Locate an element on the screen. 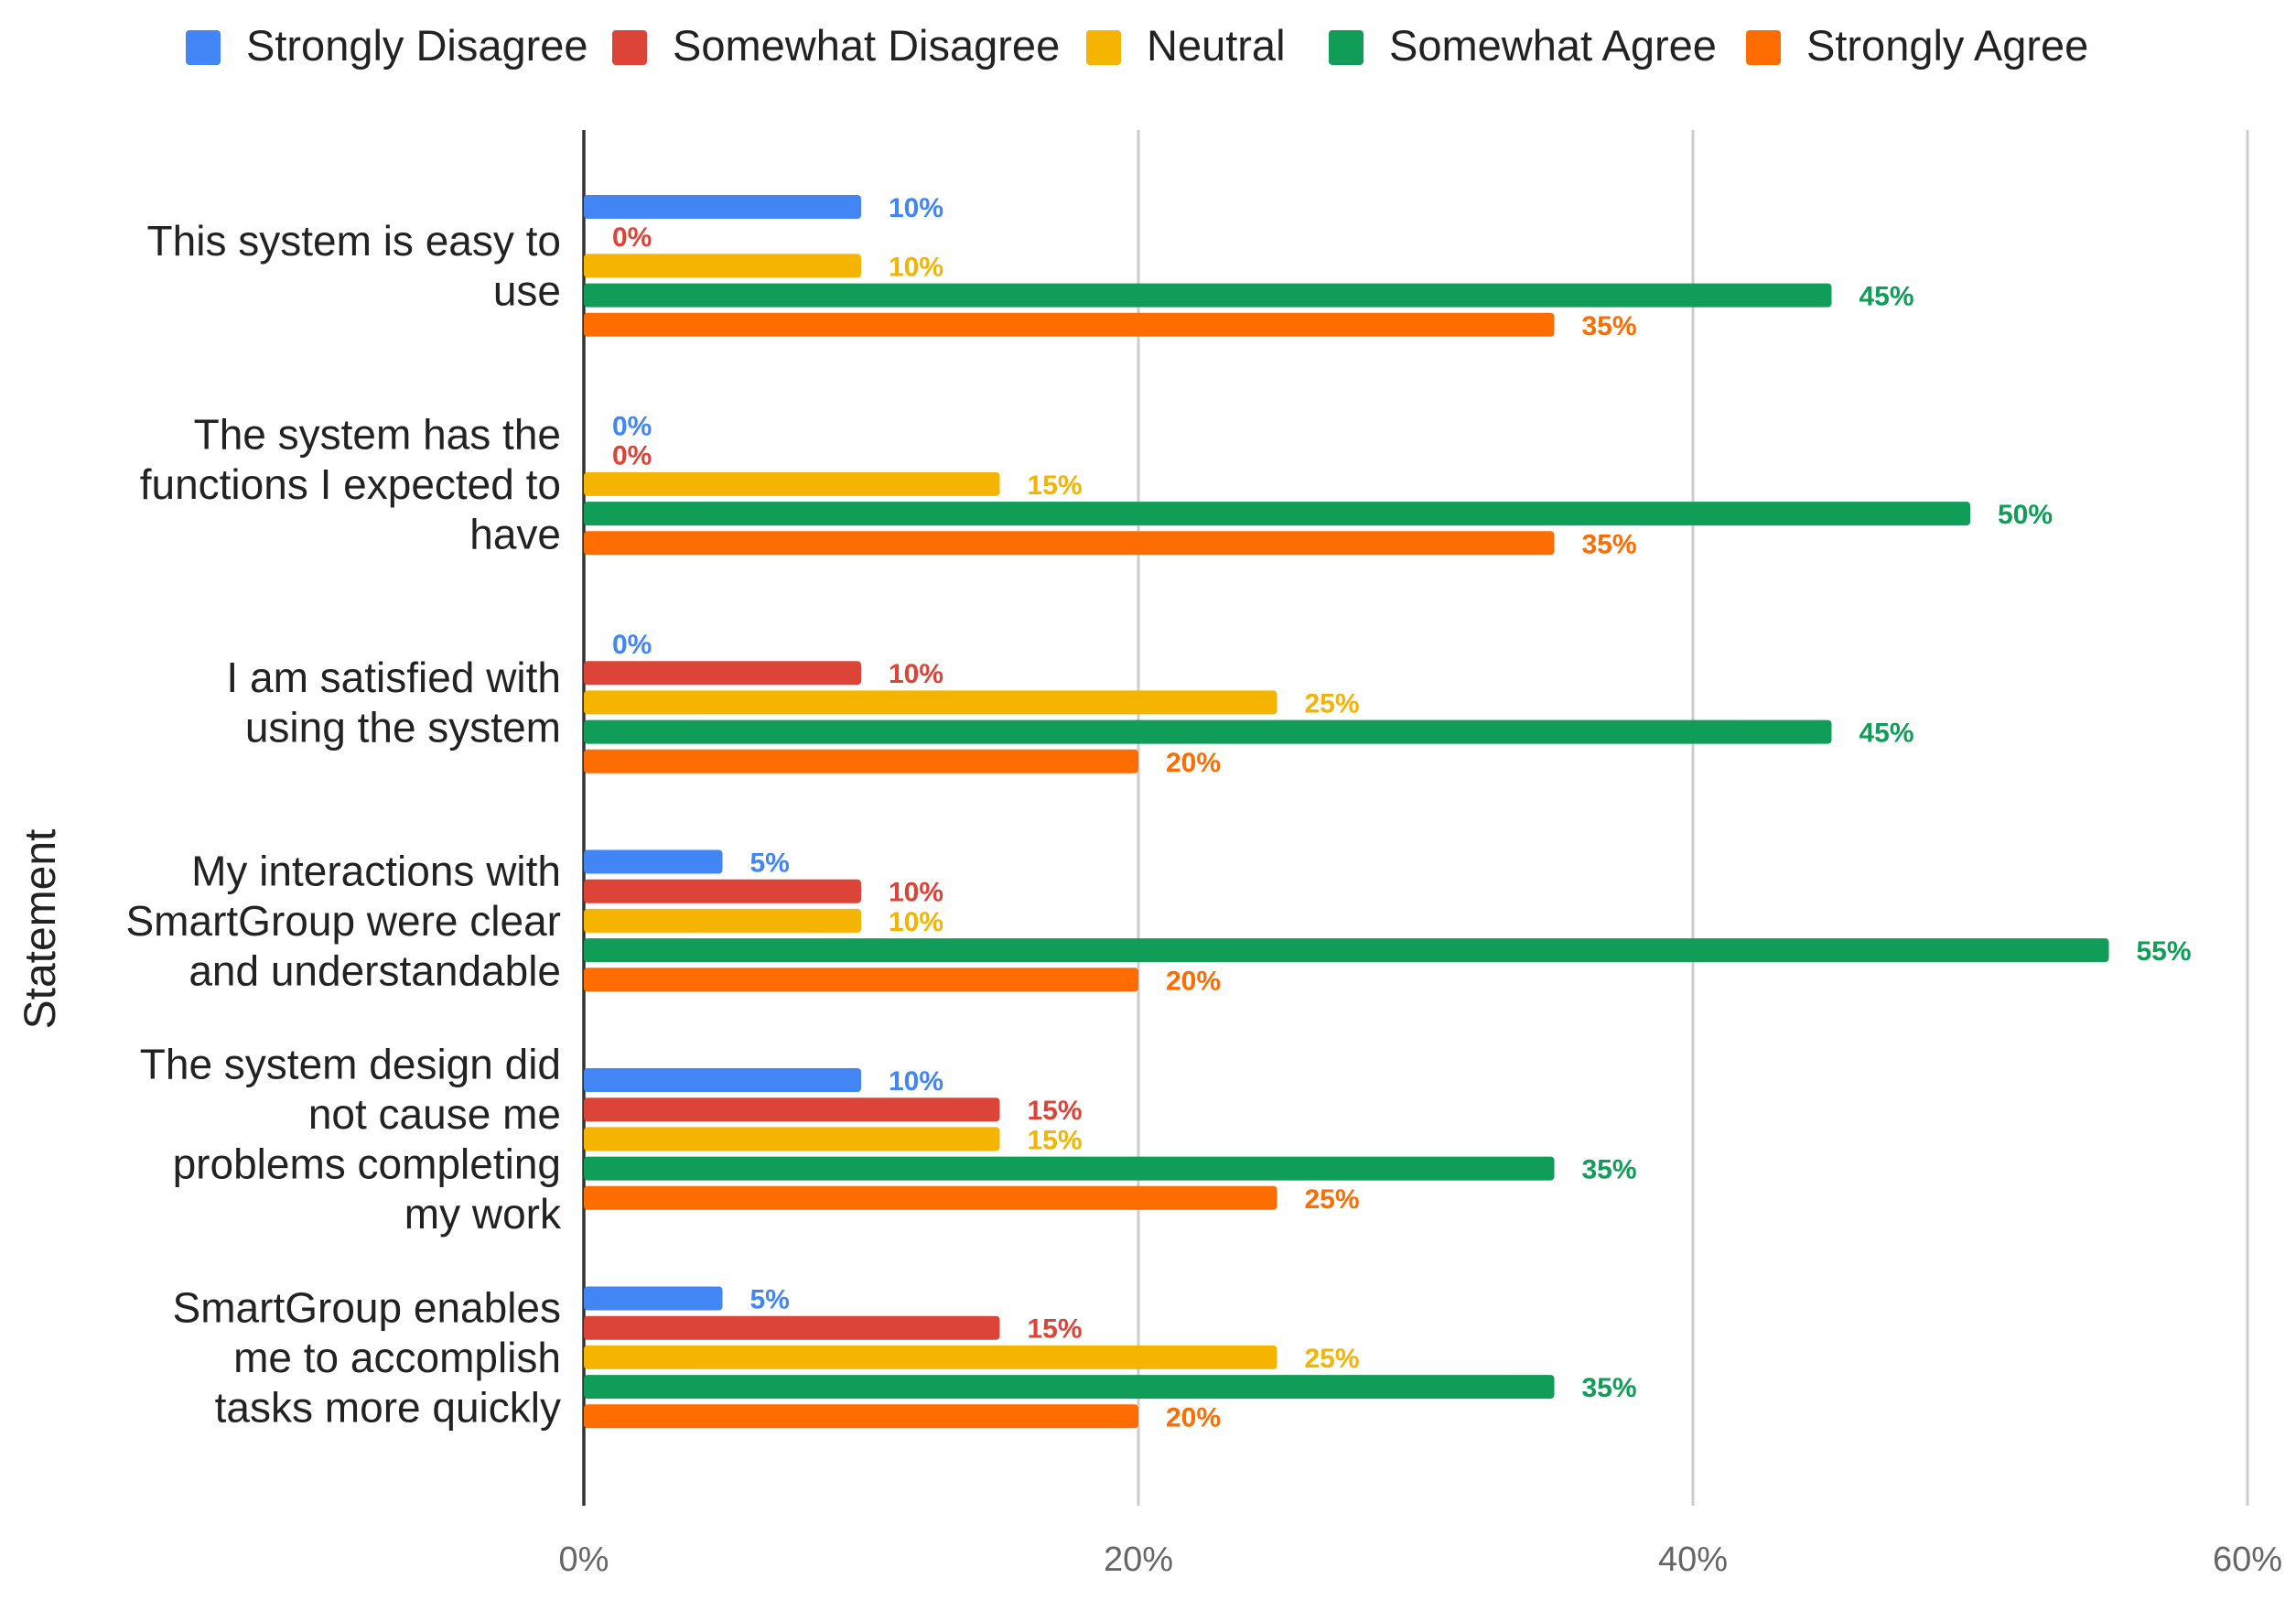  category-label: This system is easy to use is located at coordinates (354, 266).